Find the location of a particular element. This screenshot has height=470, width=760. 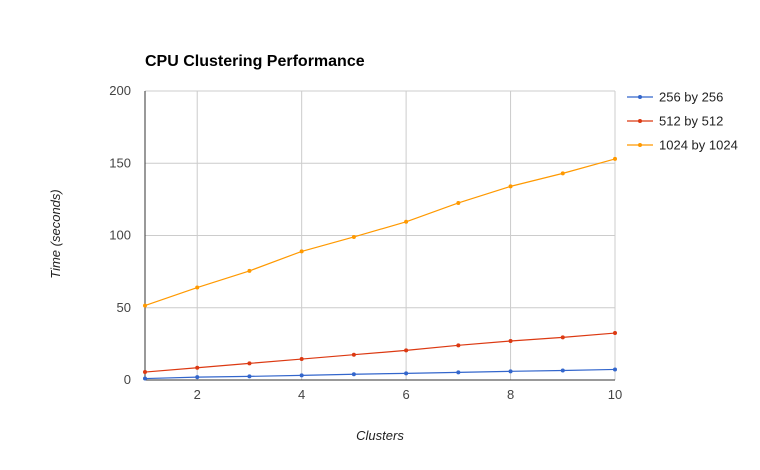

x-tick-label: 2 is located at coordinates (197, 394).